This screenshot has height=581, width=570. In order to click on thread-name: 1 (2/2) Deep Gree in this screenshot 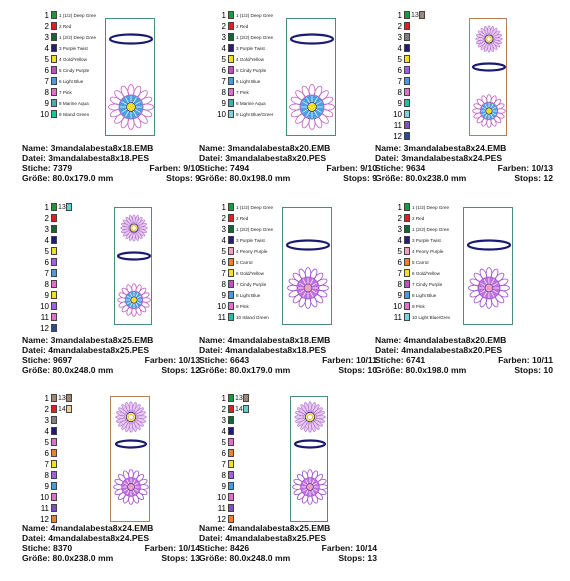, I will do `click(78, 37)`.